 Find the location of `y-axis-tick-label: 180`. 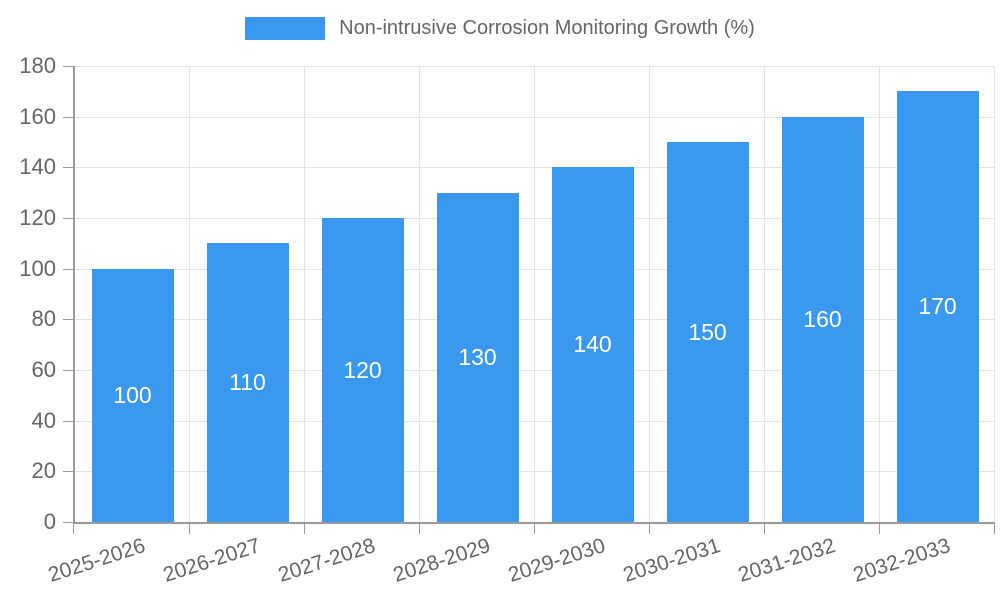

y-axis-tick-label: 180 is located at coordinates (37, 65).